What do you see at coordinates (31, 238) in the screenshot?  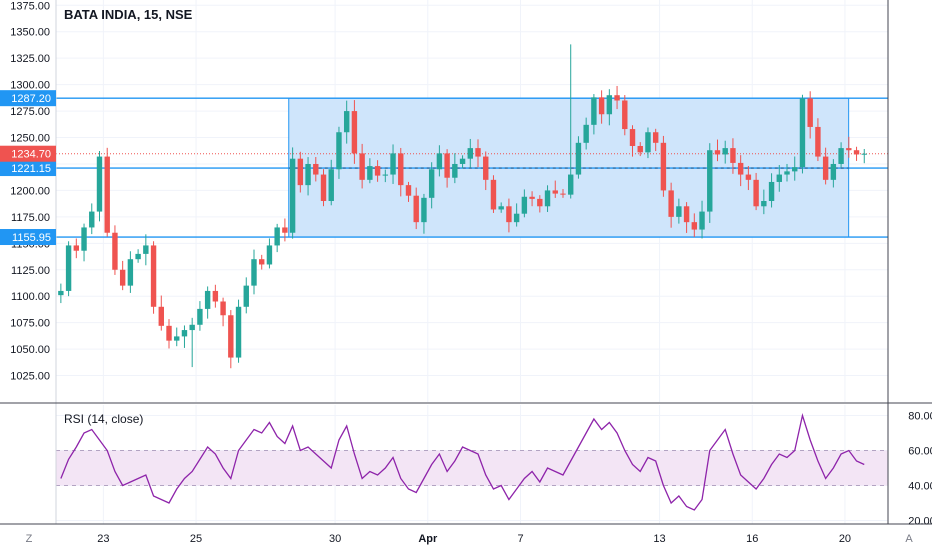 I see `level-price-label: 1155.95` at bounding box center [31, 238].